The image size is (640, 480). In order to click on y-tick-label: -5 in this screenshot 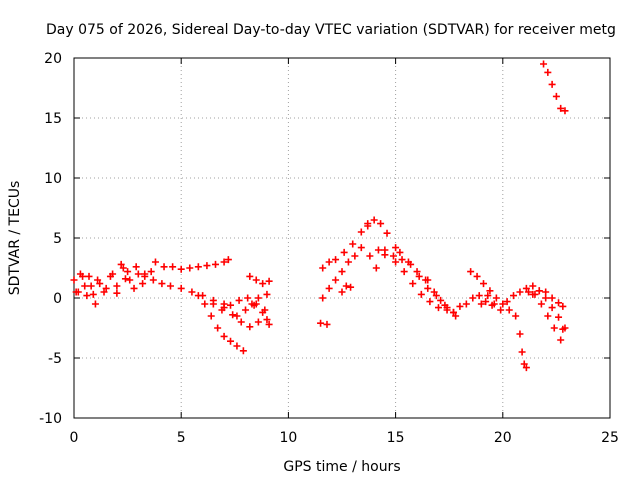, I will do `click(55, 359)`.